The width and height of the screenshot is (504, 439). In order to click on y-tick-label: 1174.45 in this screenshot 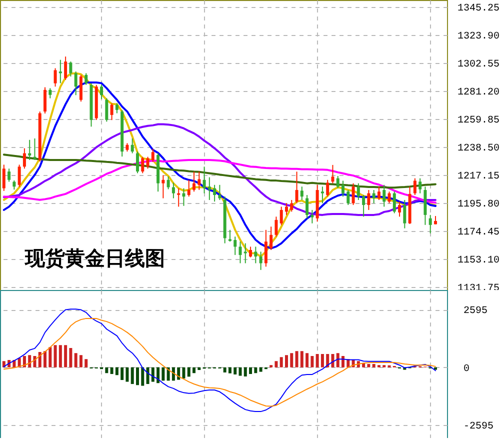, I will do `click(479, 233)`.